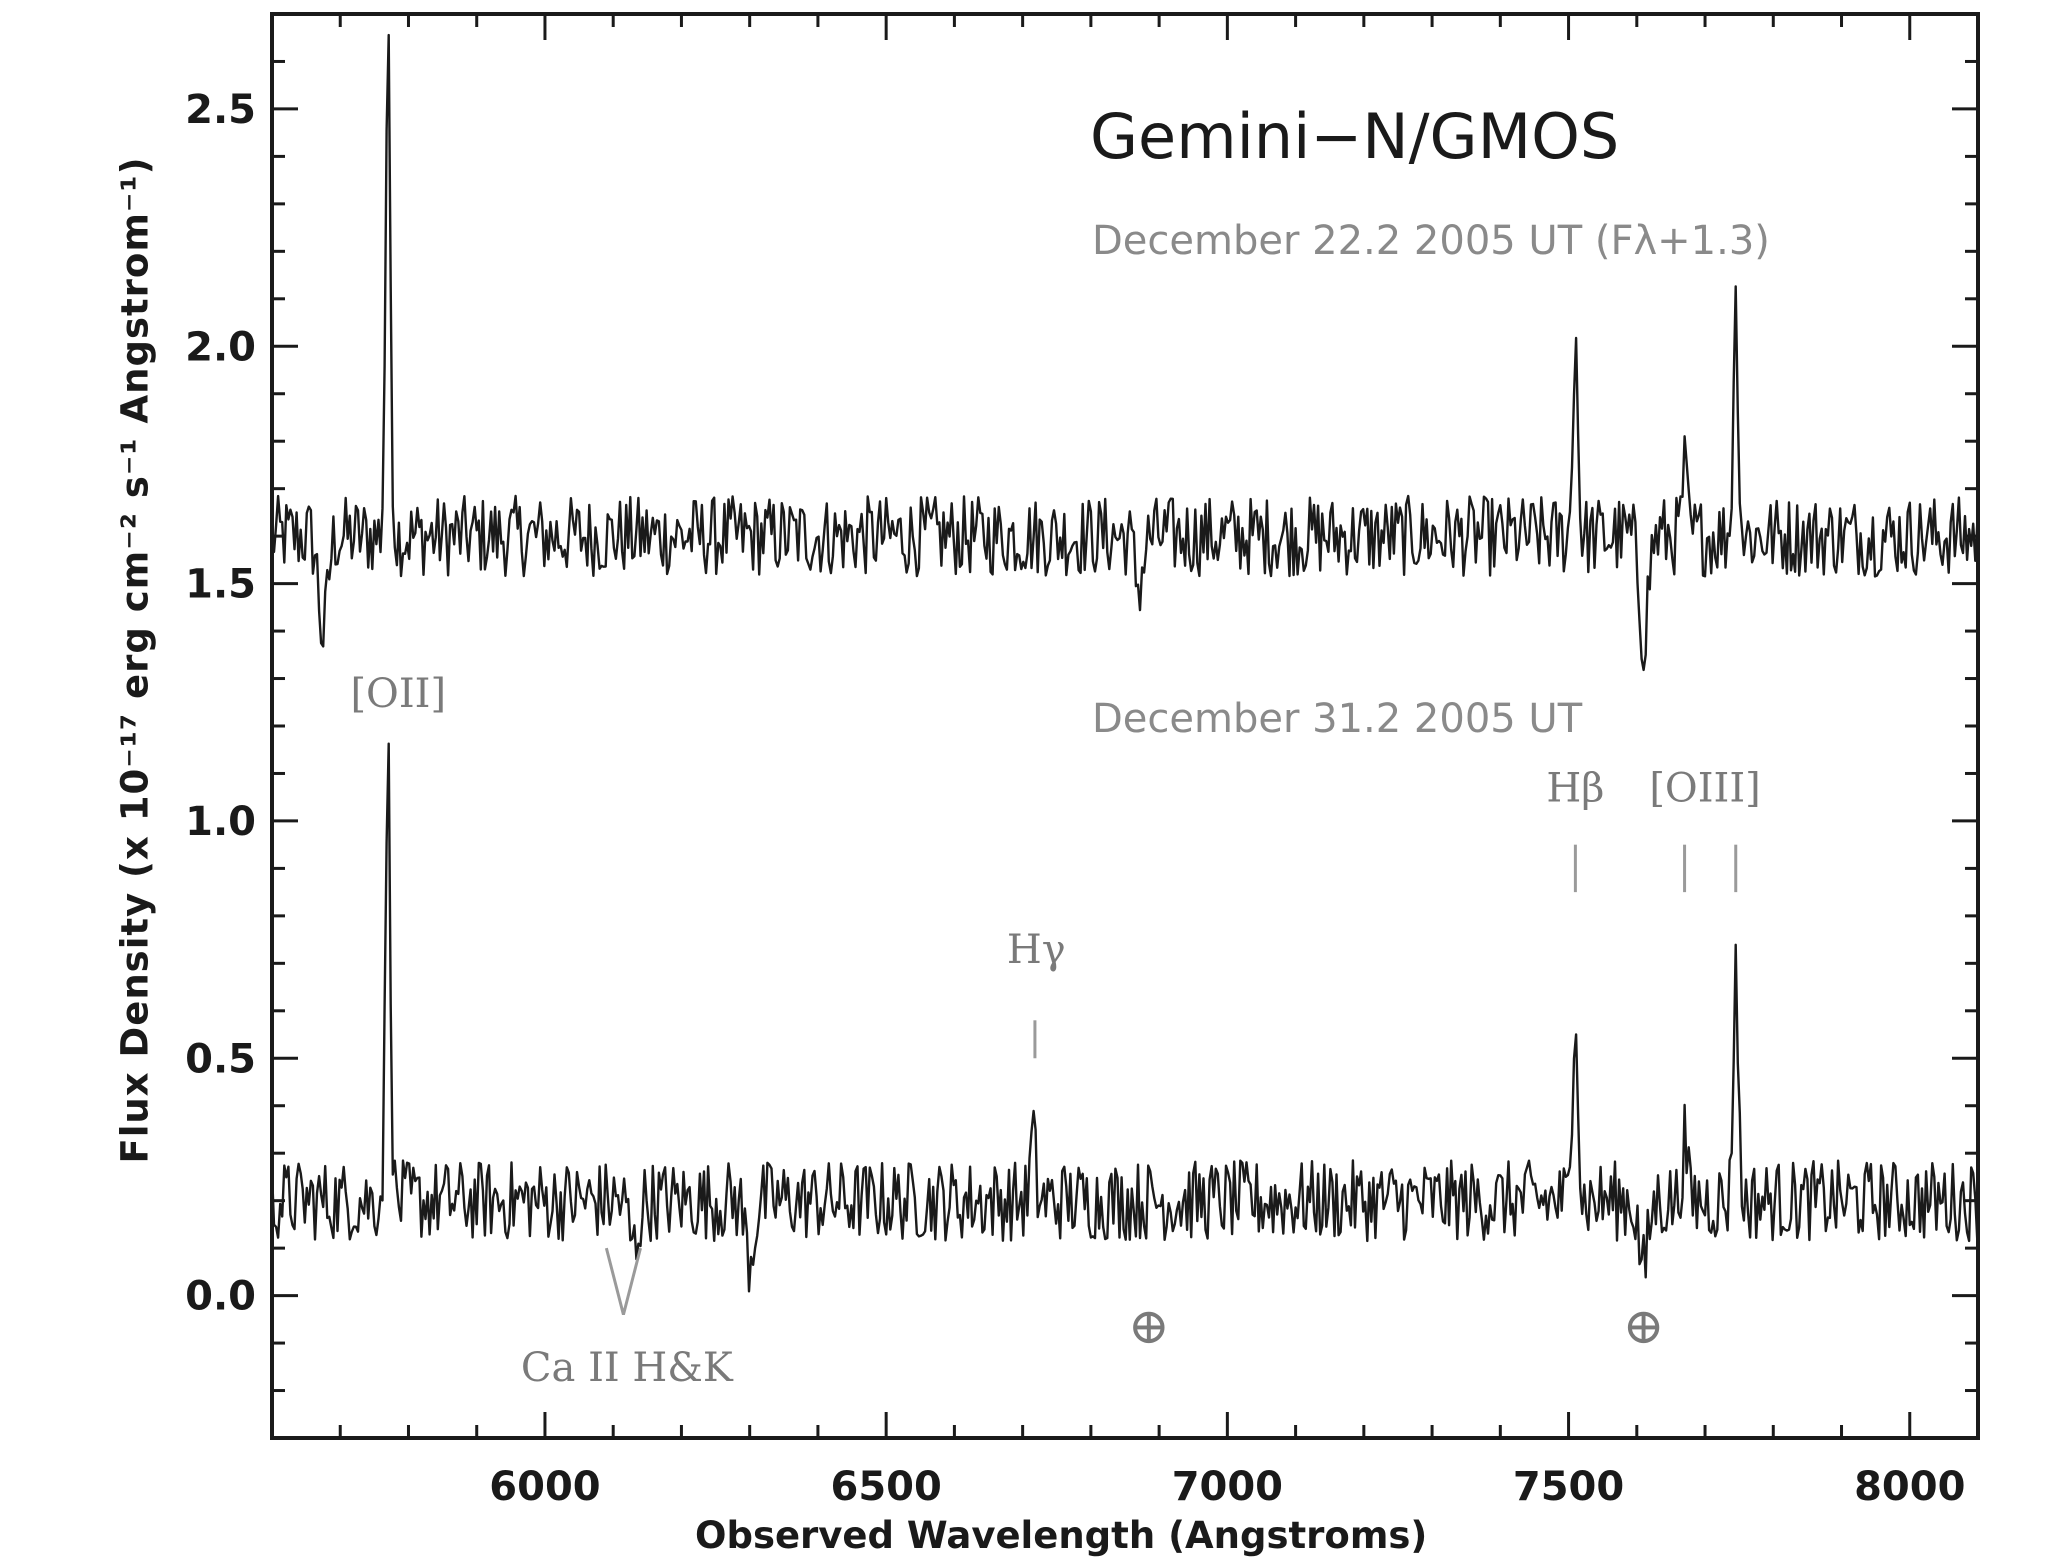 The image size is (2048, 1557). Describe the element at coordinates (1575, 789) in the screenshot. I see `annotation: Hβ` at that location.